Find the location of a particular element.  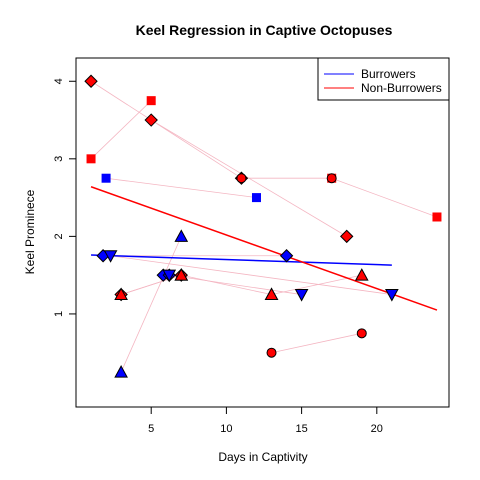

x-axis: 5 10 15 20 is located at coordinates (265, 420).